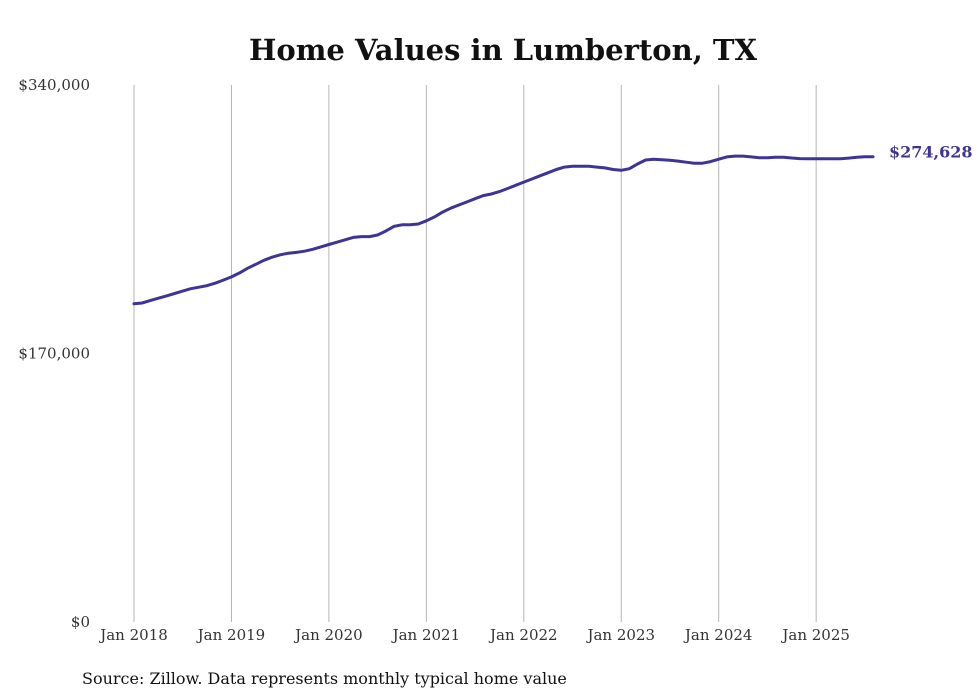 This screenshot has width=980, height=699. I want to click on x-tick-label: Jan 2023, so click(620, 635).